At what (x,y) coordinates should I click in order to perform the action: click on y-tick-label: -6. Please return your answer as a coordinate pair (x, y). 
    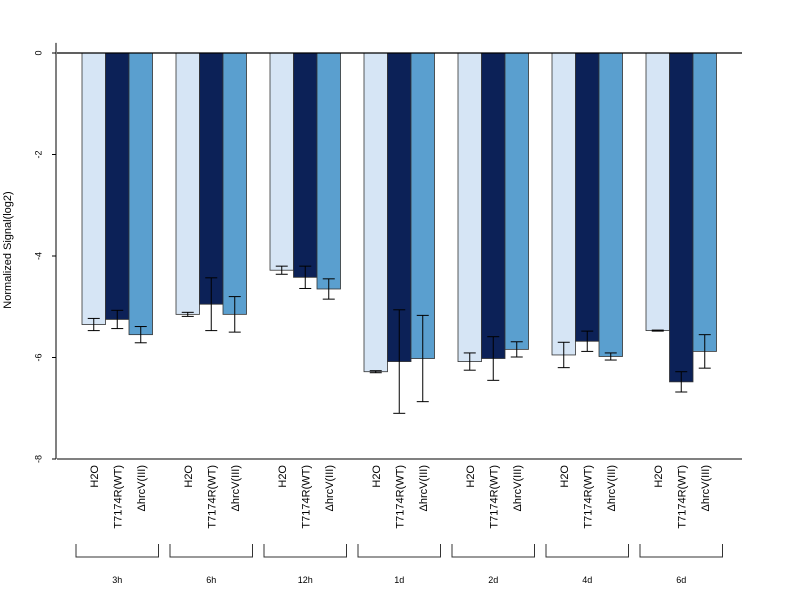
    Looking at the image, I should click on (38, 357).